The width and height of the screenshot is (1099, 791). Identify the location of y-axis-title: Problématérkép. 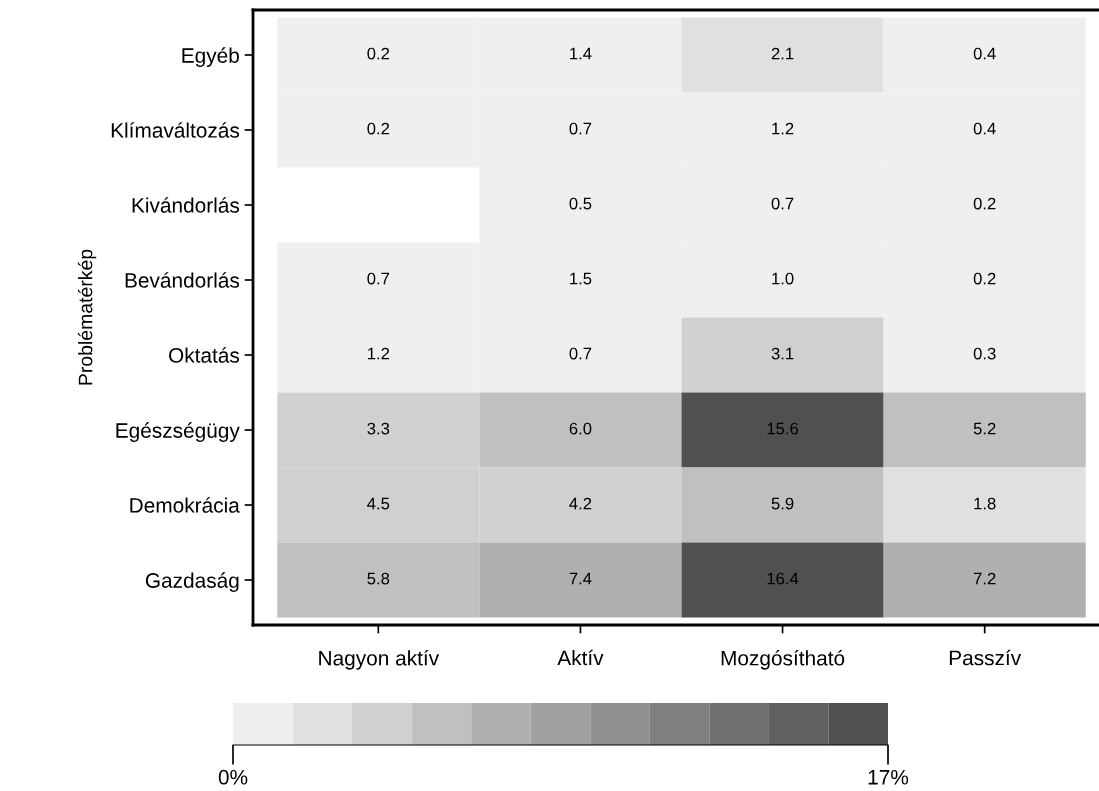
(87, 317).